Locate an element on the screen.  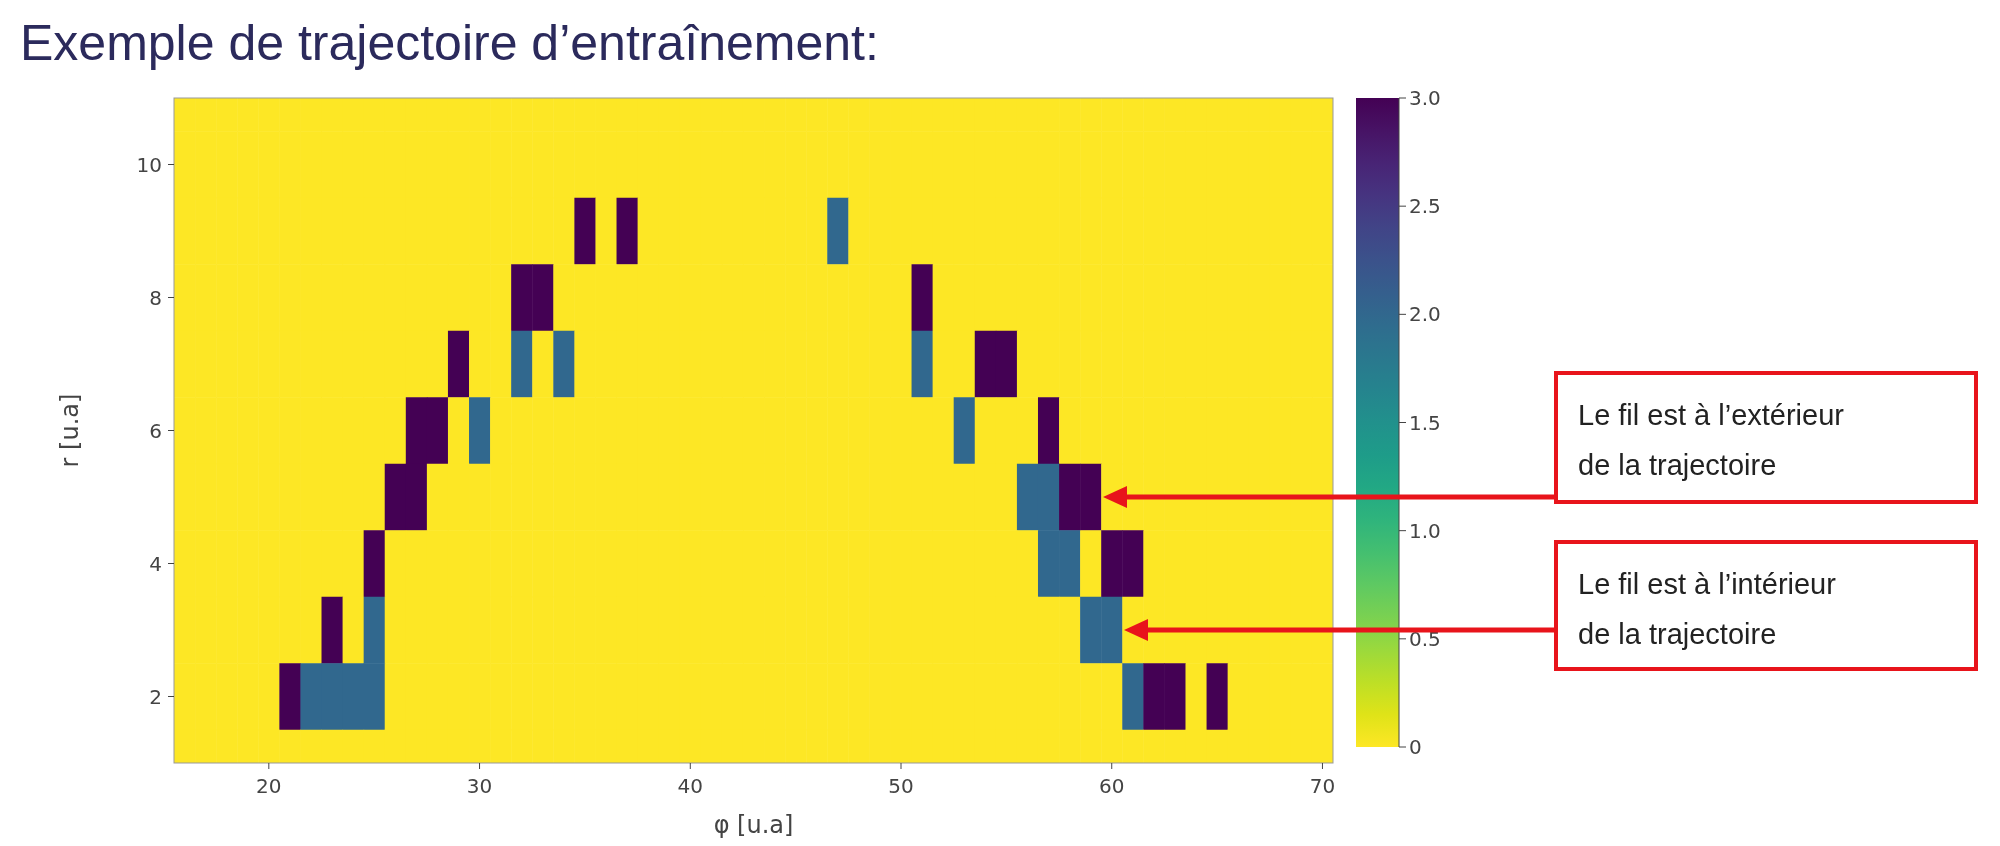
x-tick-label: 30 is located at coordinates (479, 786).